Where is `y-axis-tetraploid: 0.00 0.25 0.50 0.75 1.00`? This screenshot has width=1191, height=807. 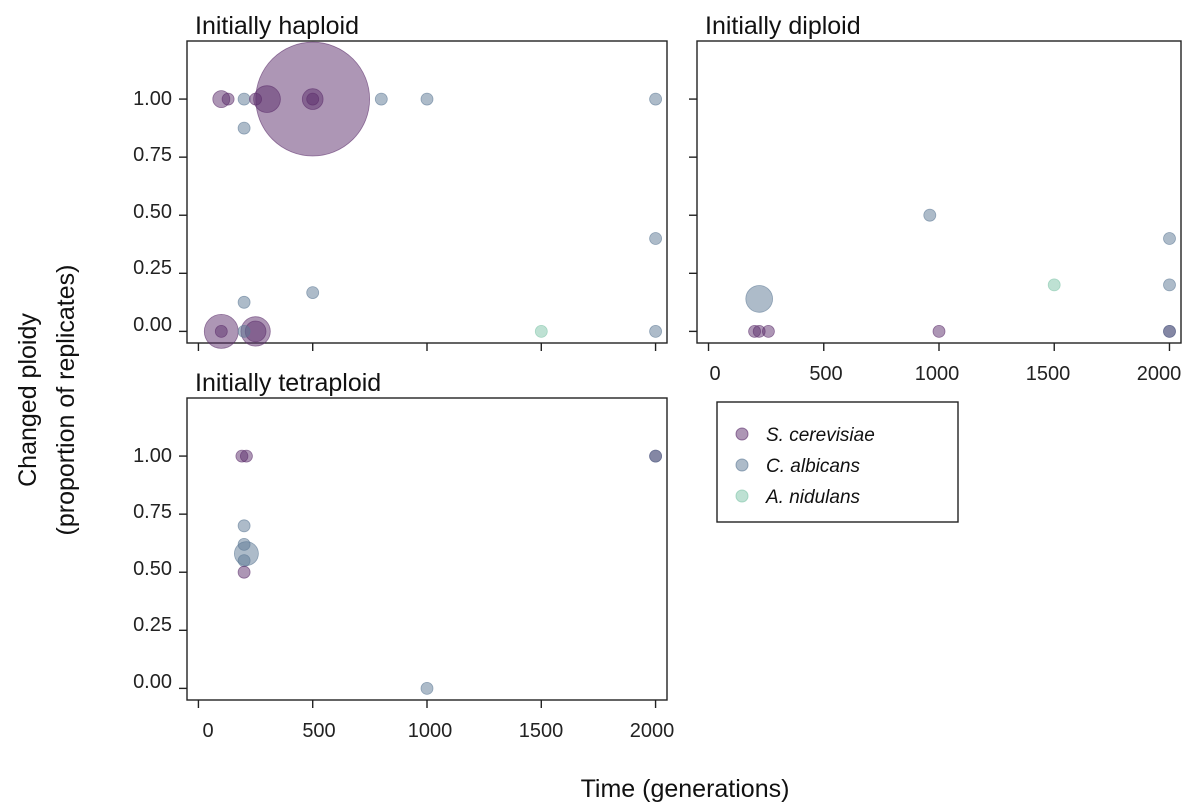 y-axis-tetraploid: 0.00 0.25 0.50 0.75 1.00 is located at coordinates (152, 569).